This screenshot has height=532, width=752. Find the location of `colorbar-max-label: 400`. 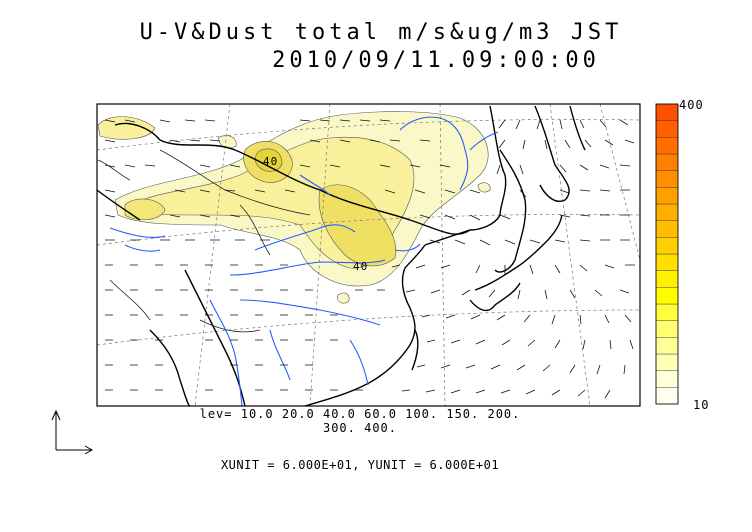

colorbar-max-label: 400 is located at coordinates (691, 105).